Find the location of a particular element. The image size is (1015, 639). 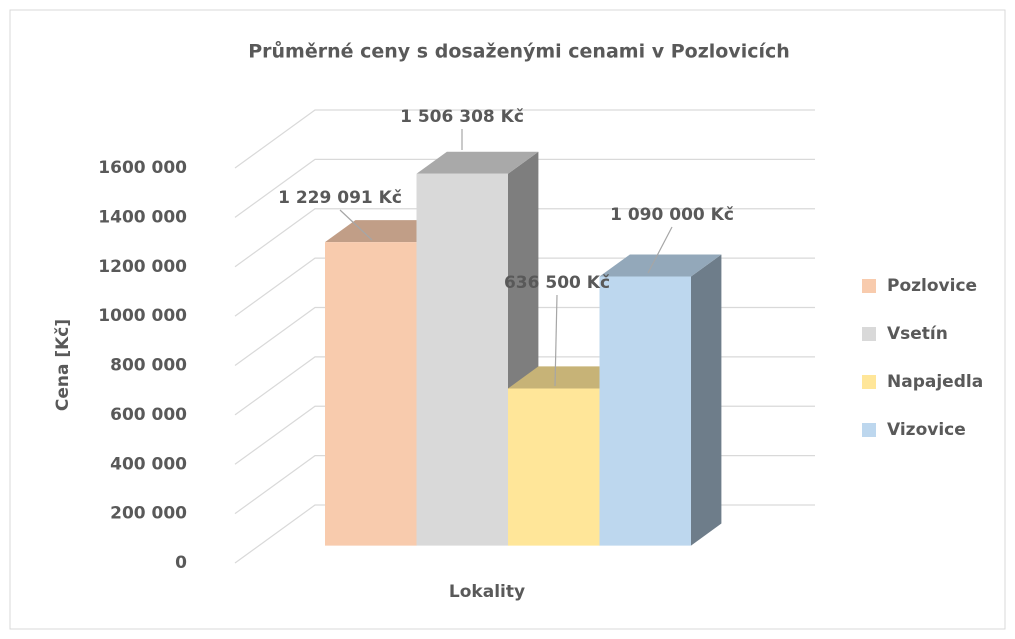

y-tick-label: 400 000 is located at coordinates (148, 464).